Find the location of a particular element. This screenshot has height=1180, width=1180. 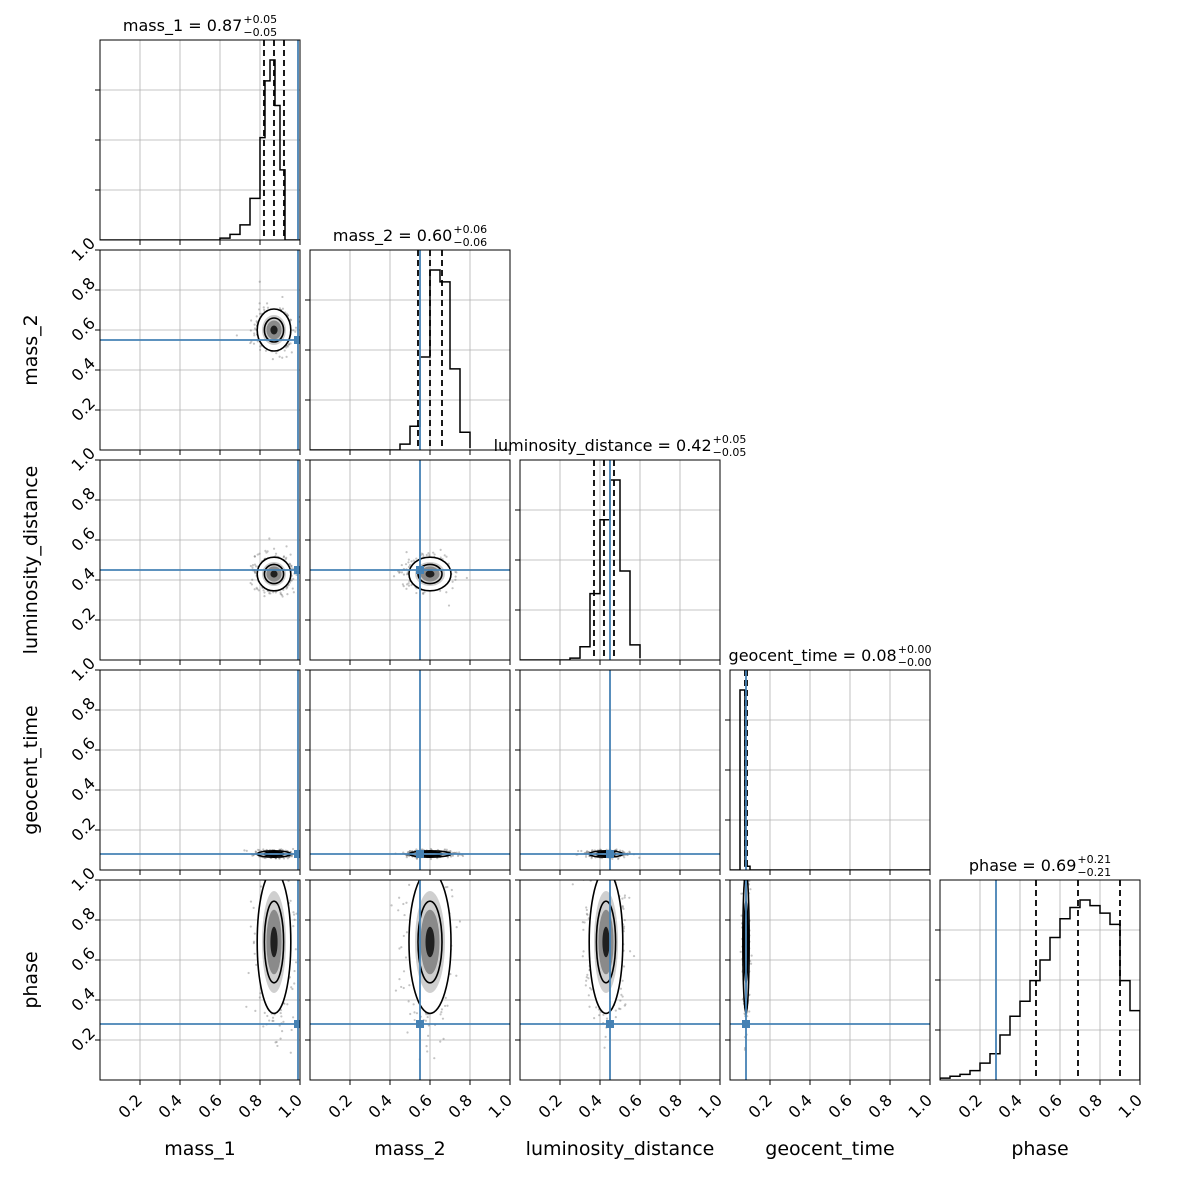

y-axis-label-phase: phase is located at coordinates (31, 979).